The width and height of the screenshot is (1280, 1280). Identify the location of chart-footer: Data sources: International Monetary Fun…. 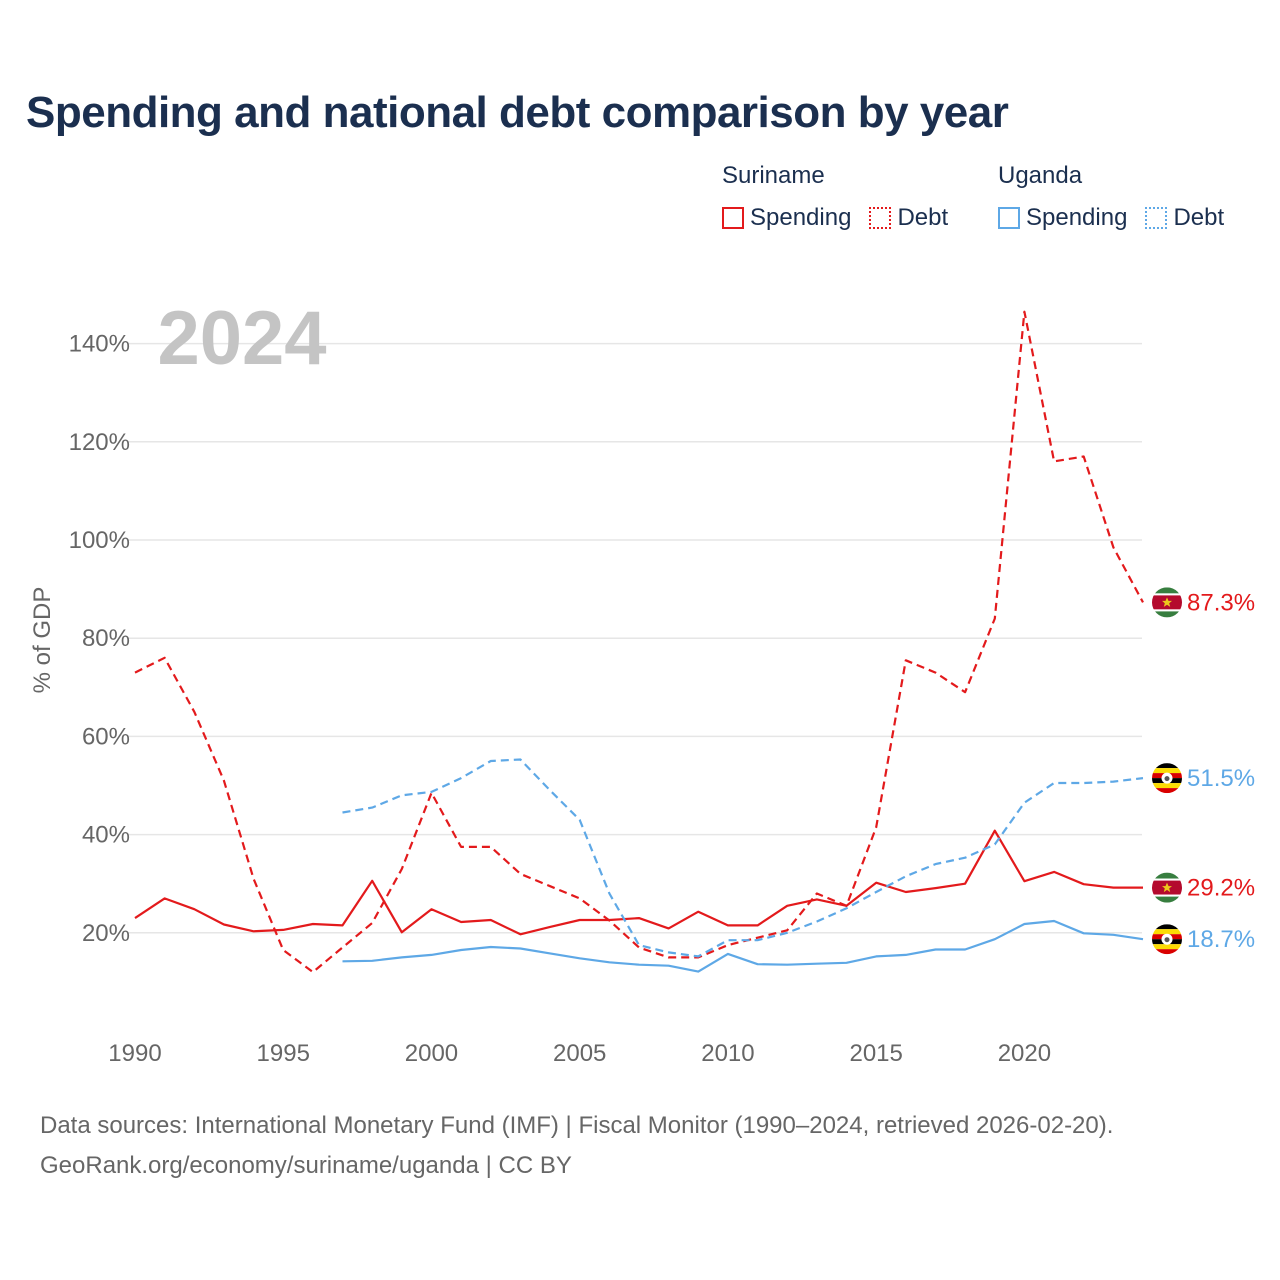
(576, 1146).